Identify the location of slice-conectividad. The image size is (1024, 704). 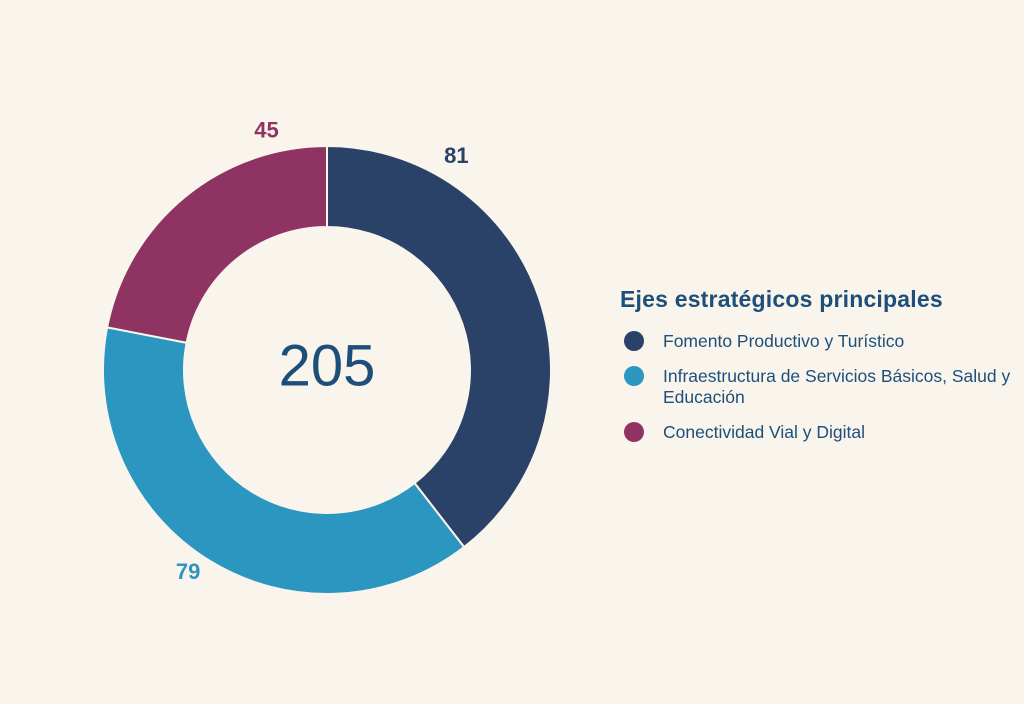
(216, 244).